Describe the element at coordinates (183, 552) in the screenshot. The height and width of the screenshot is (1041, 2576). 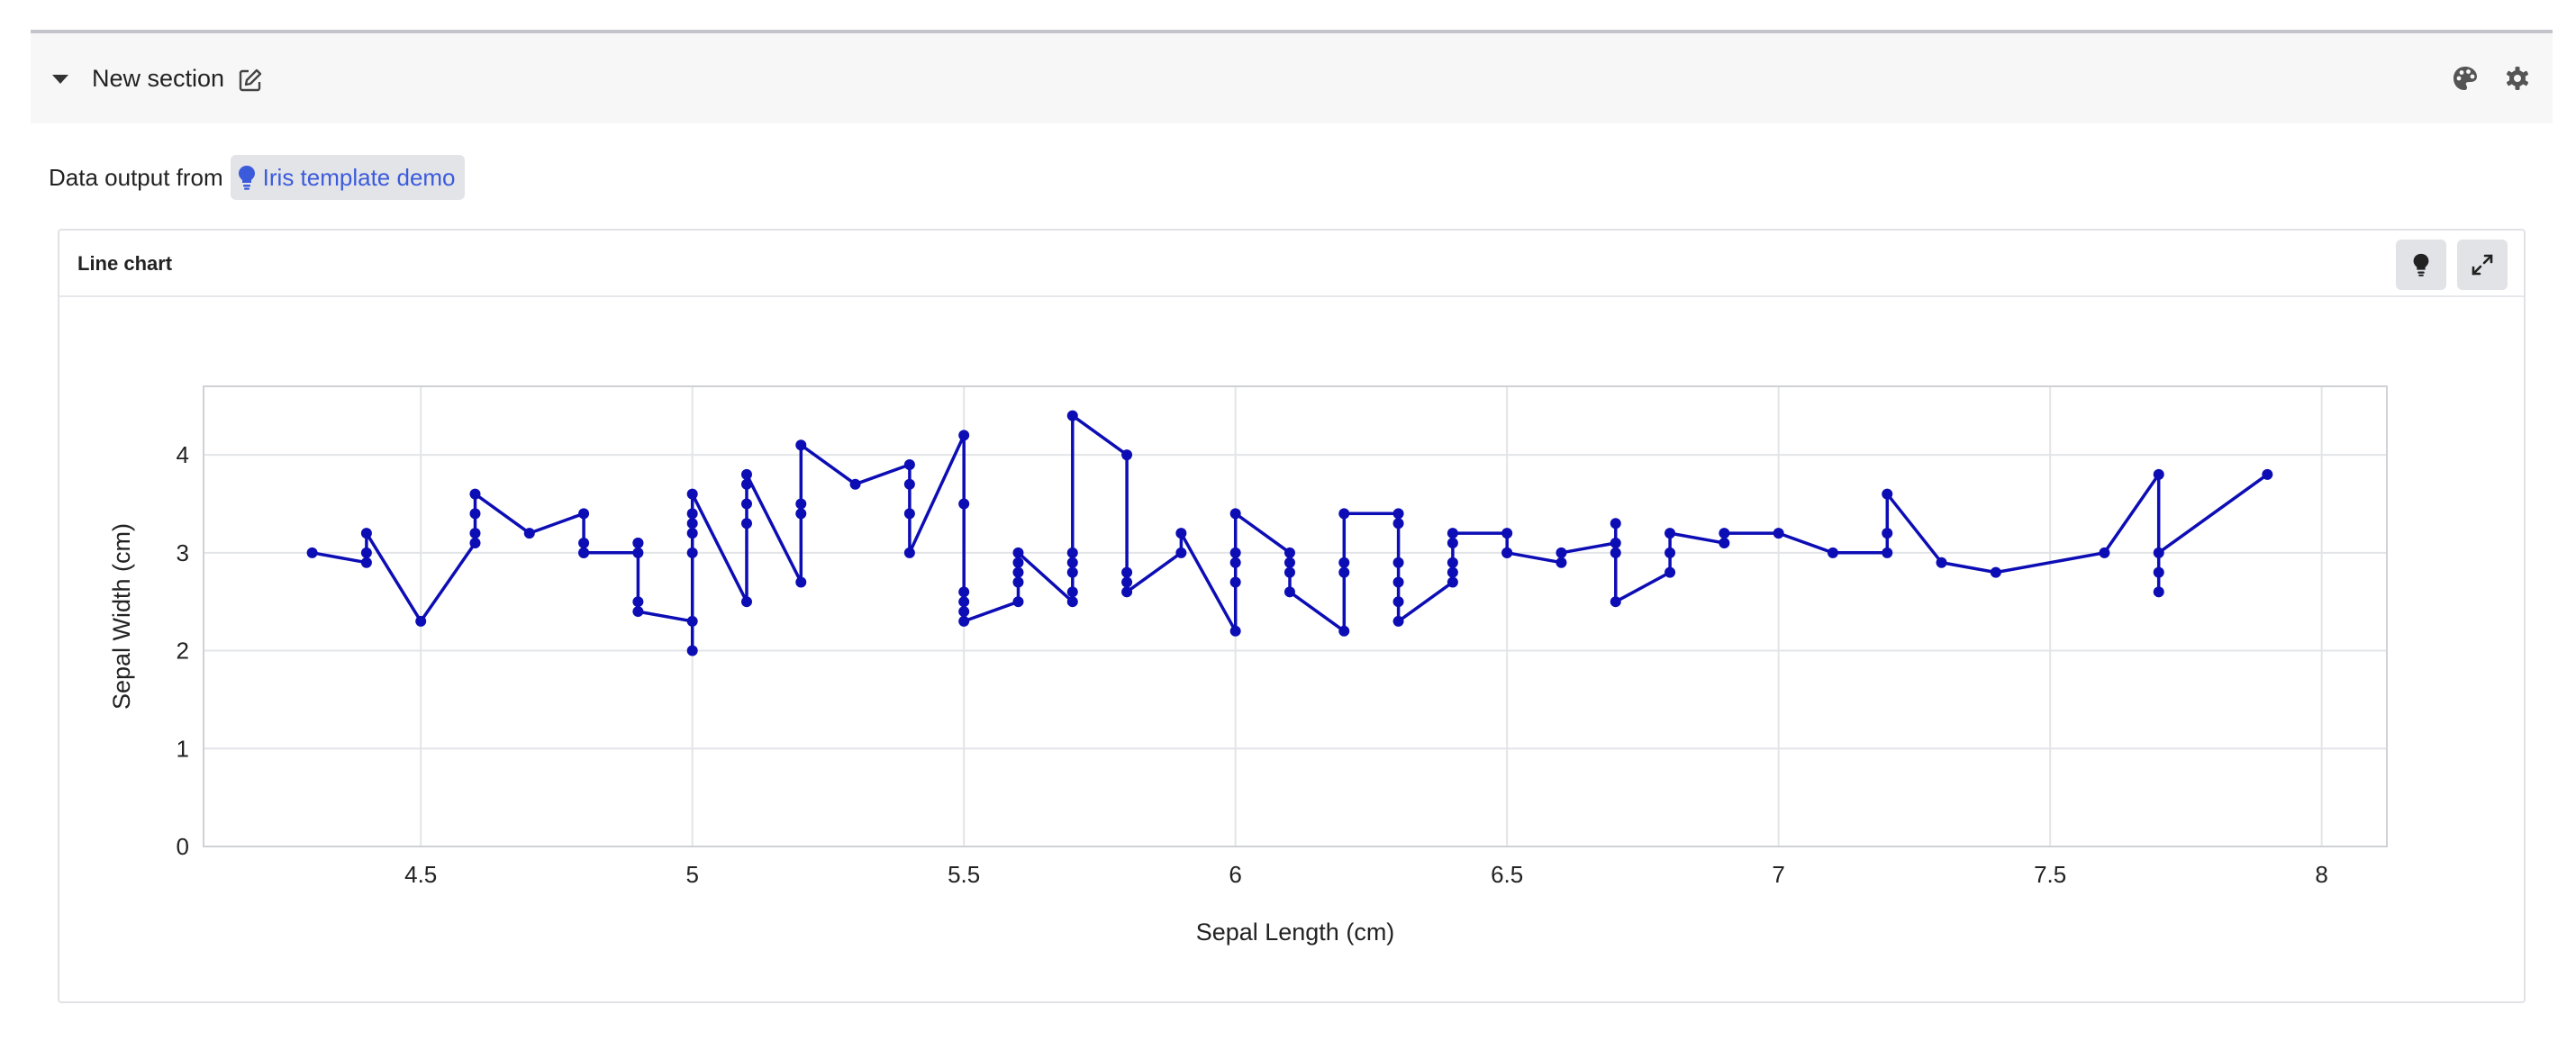
I see `y-tick-label: 3` at that location.